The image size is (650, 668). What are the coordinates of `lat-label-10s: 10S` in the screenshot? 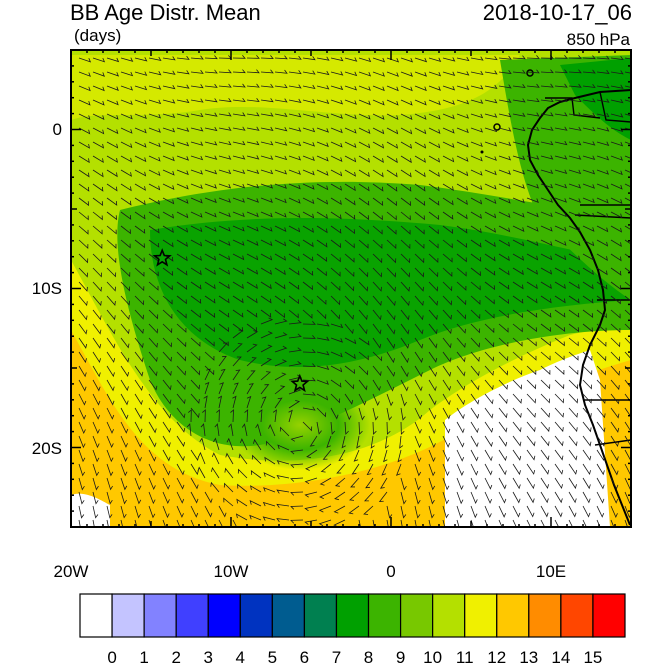 It's located at (46, 288).